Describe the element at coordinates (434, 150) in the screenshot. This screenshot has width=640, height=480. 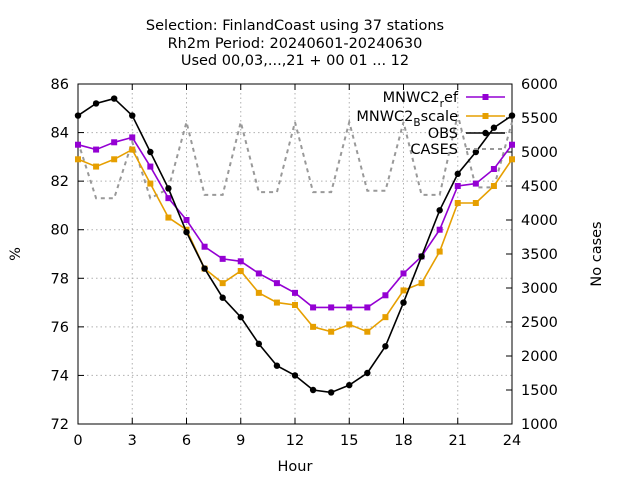
I see `legend-label: CASES` at that location.